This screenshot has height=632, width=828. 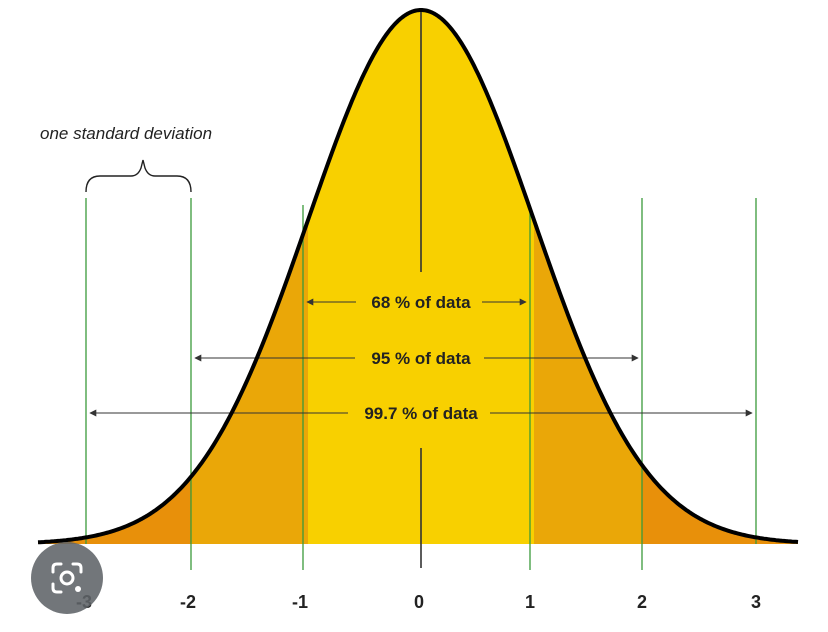 I want to click on tick-labels: -3 -2 -1 0 1 2 3, so click(x=418, y=602).